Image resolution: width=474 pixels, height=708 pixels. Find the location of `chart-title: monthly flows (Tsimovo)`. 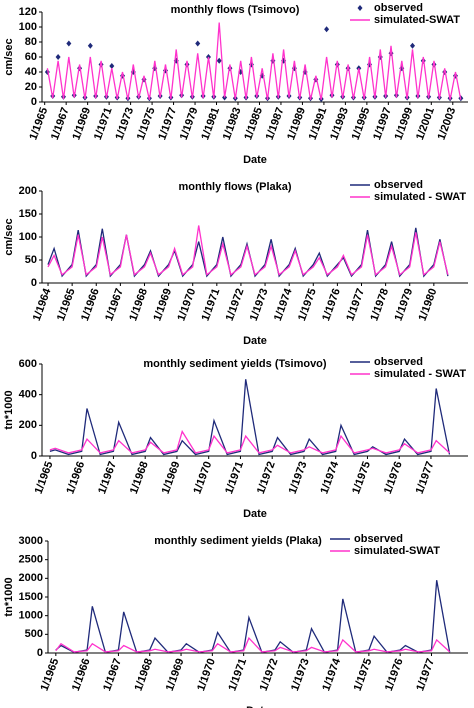

chart-title: monthly flows (Tsimovo) is located at coordinates (235, 10).